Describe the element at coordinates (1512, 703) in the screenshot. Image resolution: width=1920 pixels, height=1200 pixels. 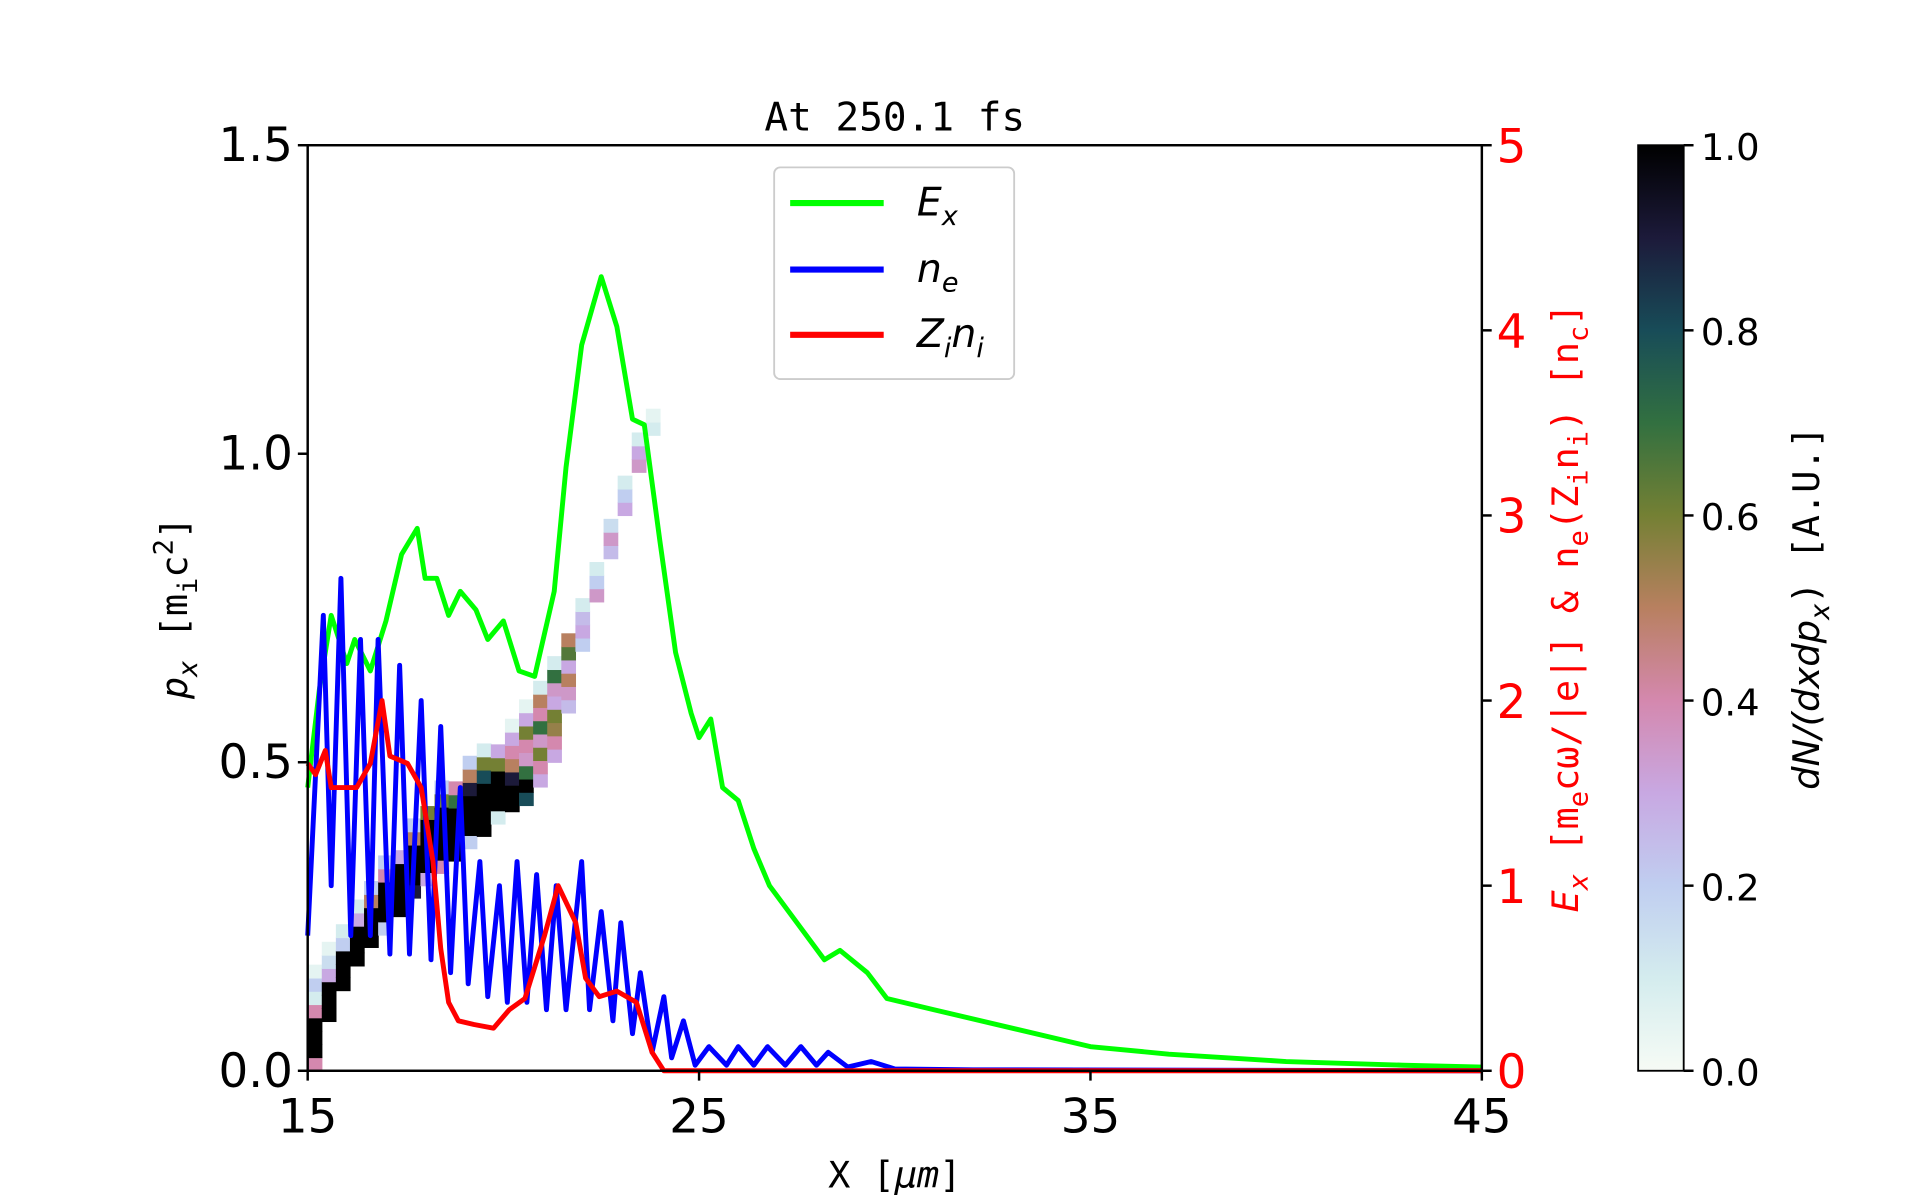
I see `right-y-tick-label: 2` at that location.